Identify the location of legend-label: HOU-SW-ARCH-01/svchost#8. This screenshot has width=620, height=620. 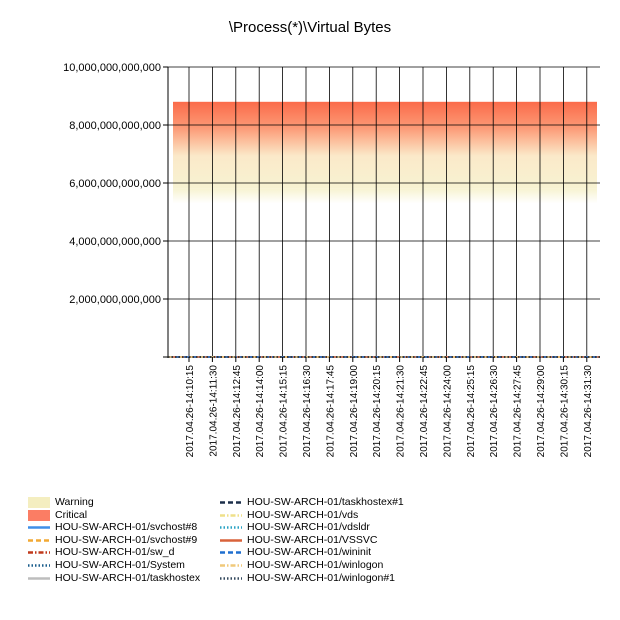
(126, 527).